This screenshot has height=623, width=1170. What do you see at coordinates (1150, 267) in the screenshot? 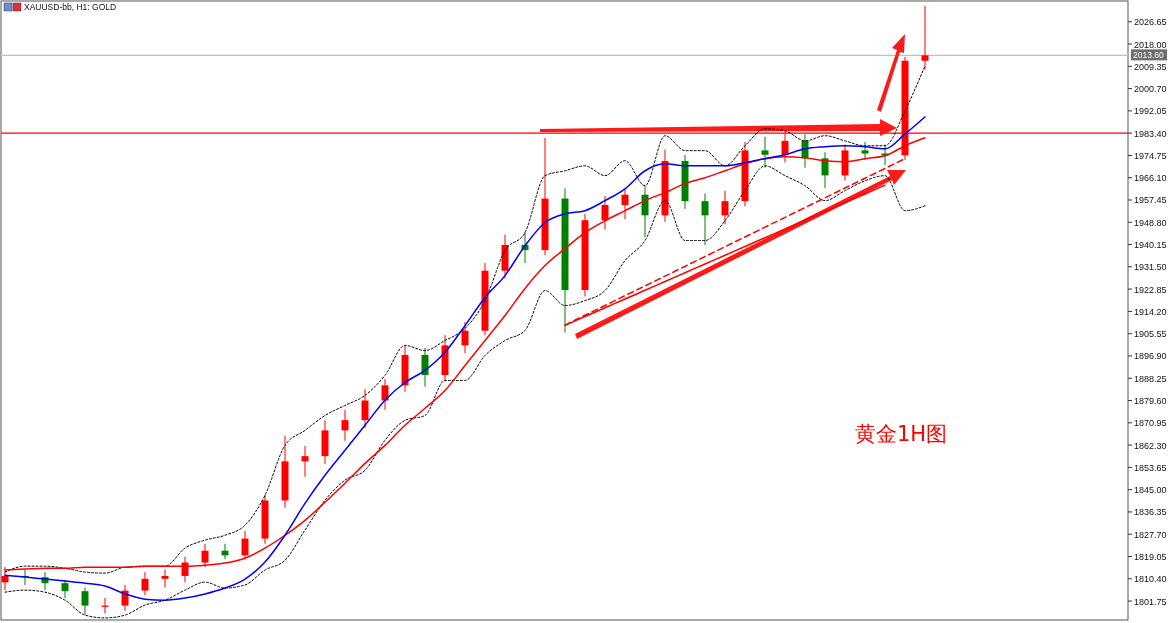
I see `y-tick-label: 1931.50` at bounding box center [1150, 267].